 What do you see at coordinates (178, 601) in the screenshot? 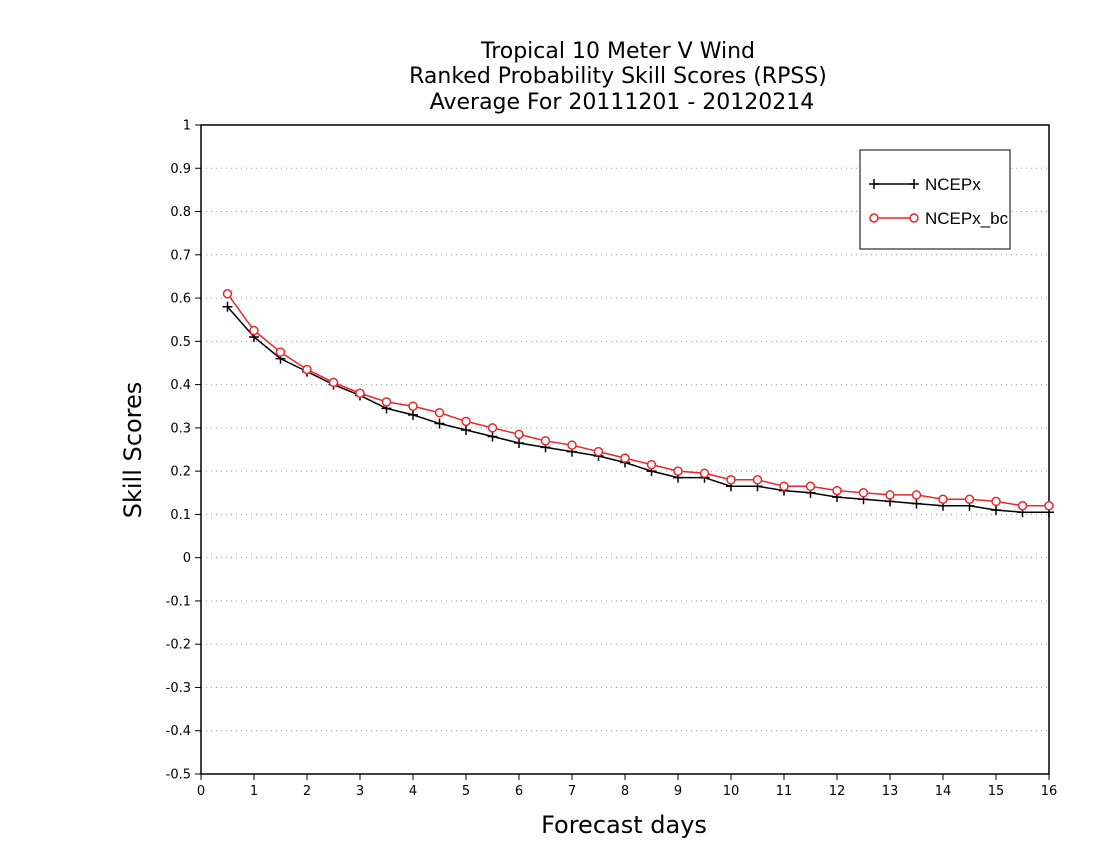
I see `y-tick-label: -0.1` at bounding box center [178, 601].